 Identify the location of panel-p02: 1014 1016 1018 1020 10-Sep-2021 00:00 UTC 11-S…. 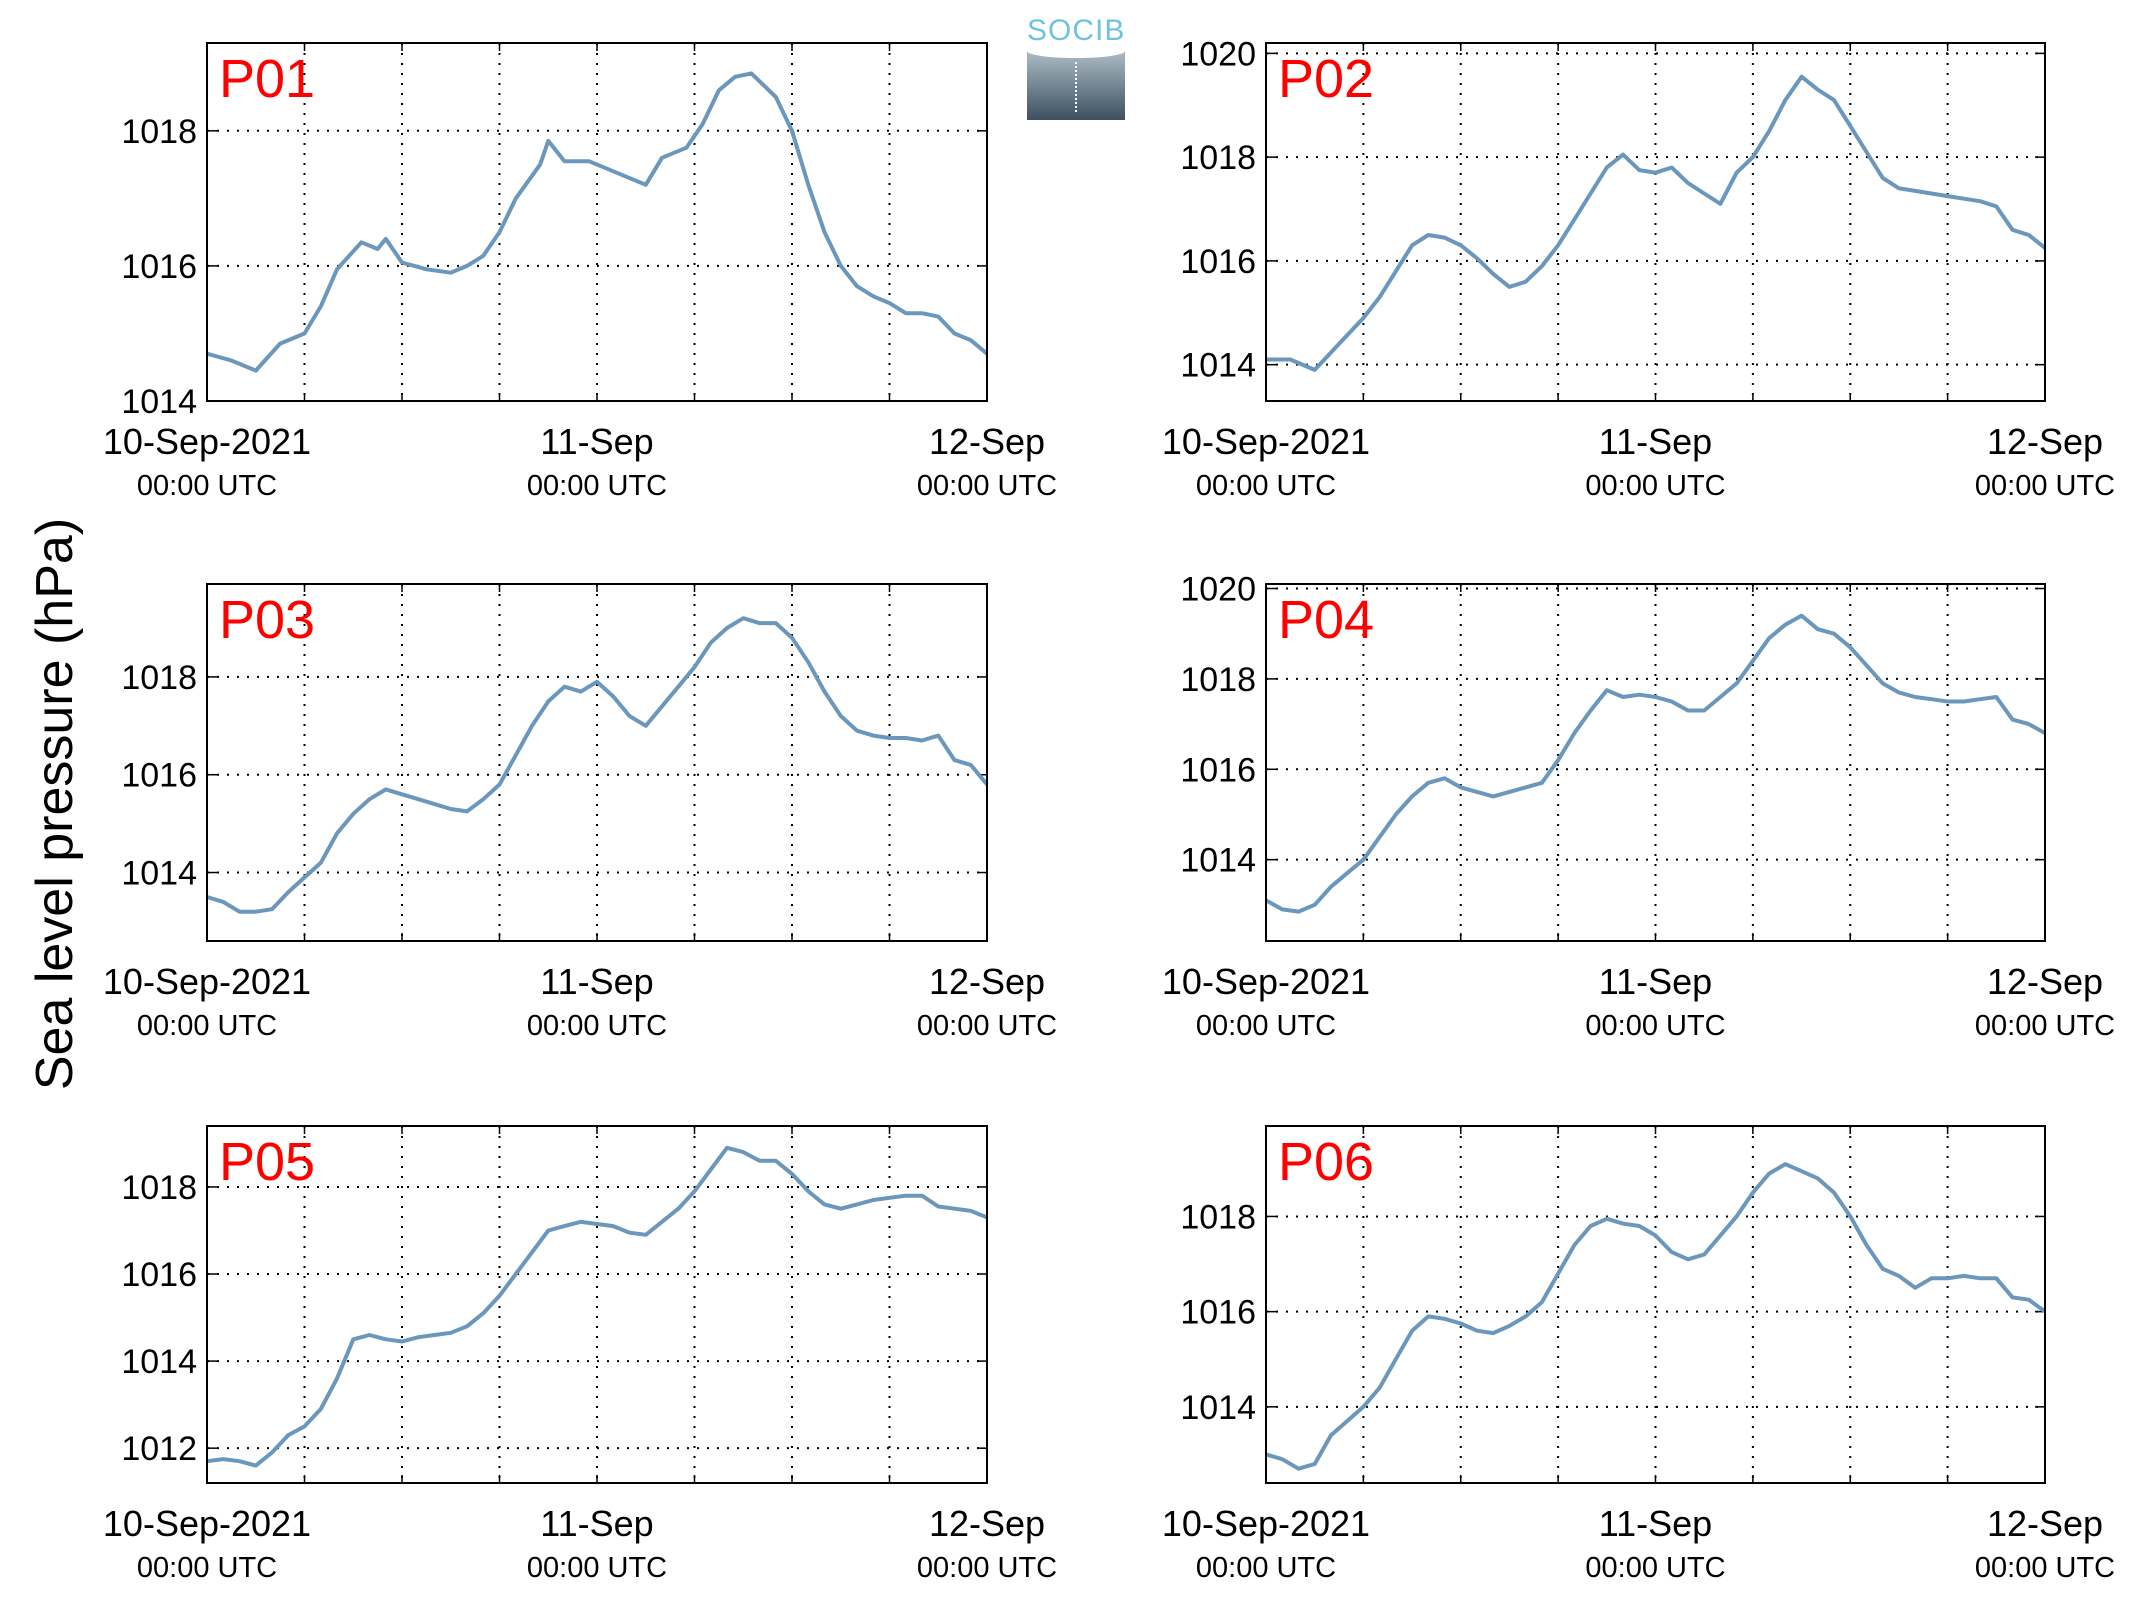
(1638, 268).